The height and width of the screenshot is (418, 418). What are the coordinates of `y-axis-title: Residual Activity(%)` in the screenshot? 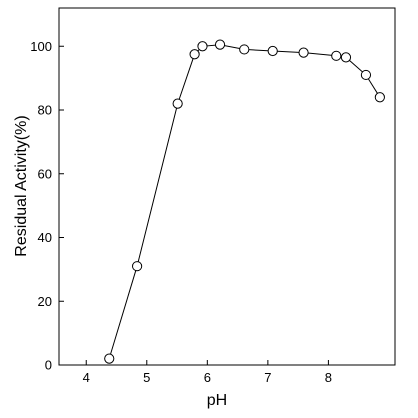 It's located at (21, 185).